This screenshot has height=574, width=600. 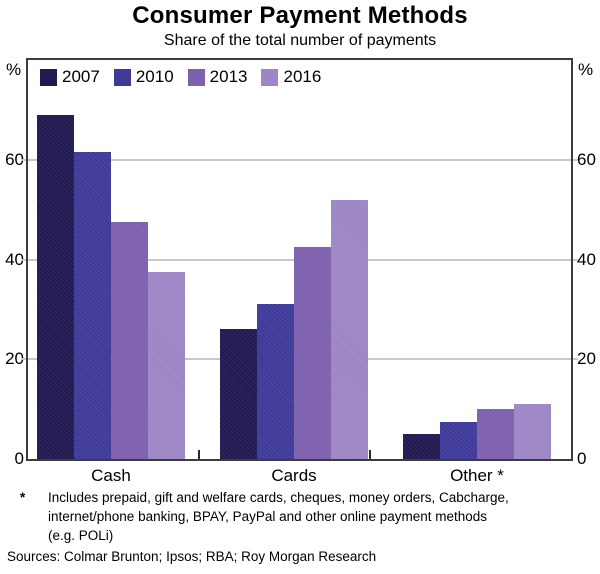 What do you see at coordinates (122, 77) in the screenshot?
I see `legend-swatch-2010` at bounding box center [122, 77].